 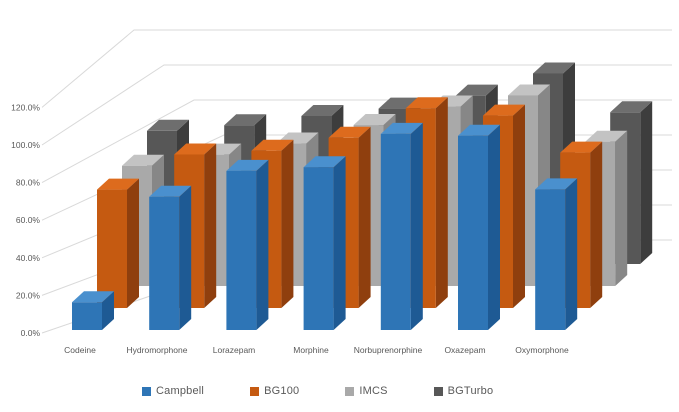 What do you see at coordinates (317, 391) in the screenshot?
I see `chart-legend: Campbell BG100 IMCS BGTurbo` at bounding box center [317, 391].